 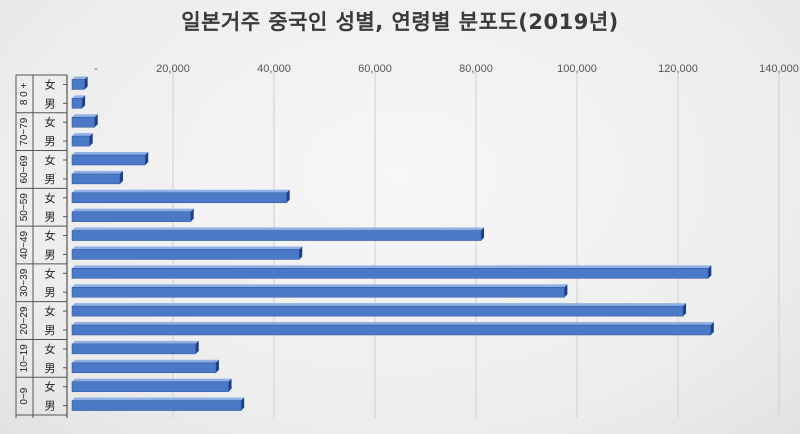 I want to click on x-tick-label: 40,000, so click(x=274, y=69).